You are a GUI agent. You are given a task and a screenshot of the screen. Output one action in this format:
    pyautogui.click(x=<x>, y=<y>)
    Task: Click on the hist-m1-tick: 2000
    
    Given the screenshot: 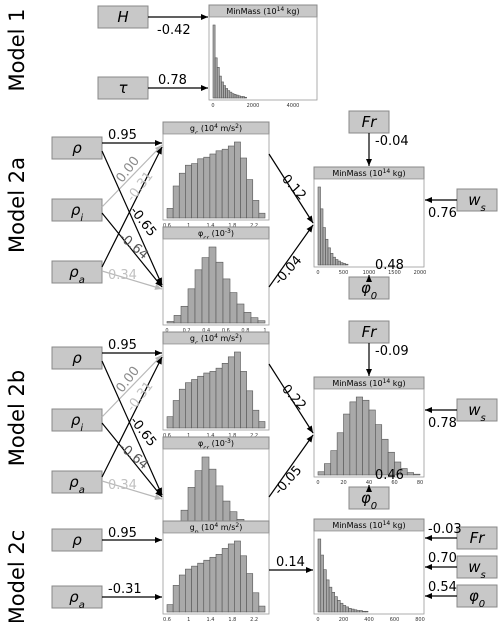 What is the action you would take?
    pyautogui.click(x=253, y=106)
    